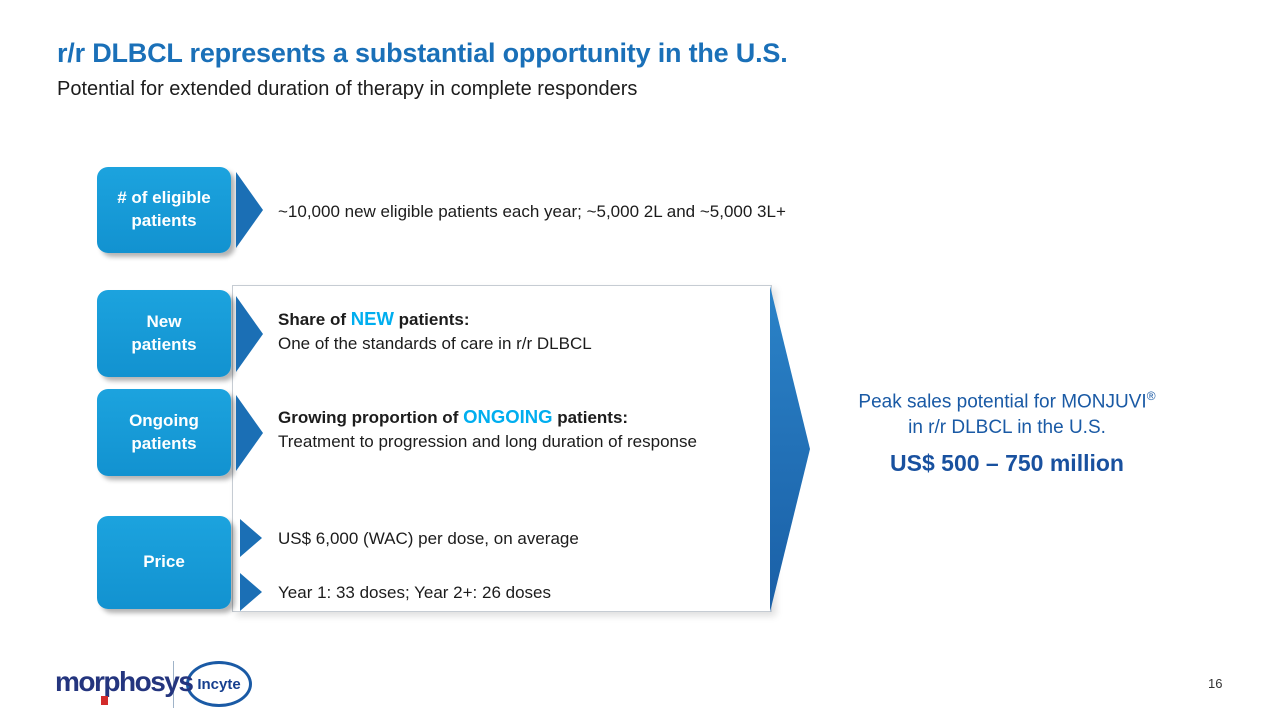  Describe the element at coordinates (372, 318) in the screenshot. I see `new-patients-highlight: NEW` at that location.